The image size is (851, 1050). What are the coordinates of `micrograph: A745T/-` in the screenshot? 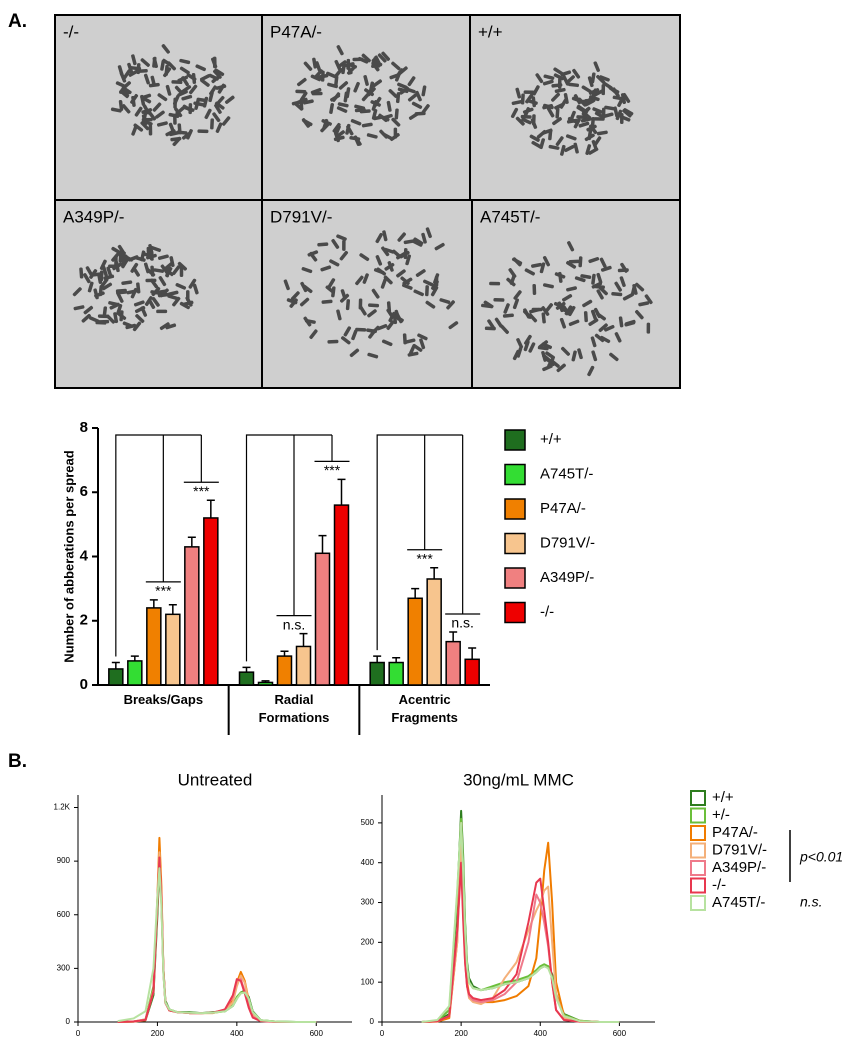 It's located at (576, 294).